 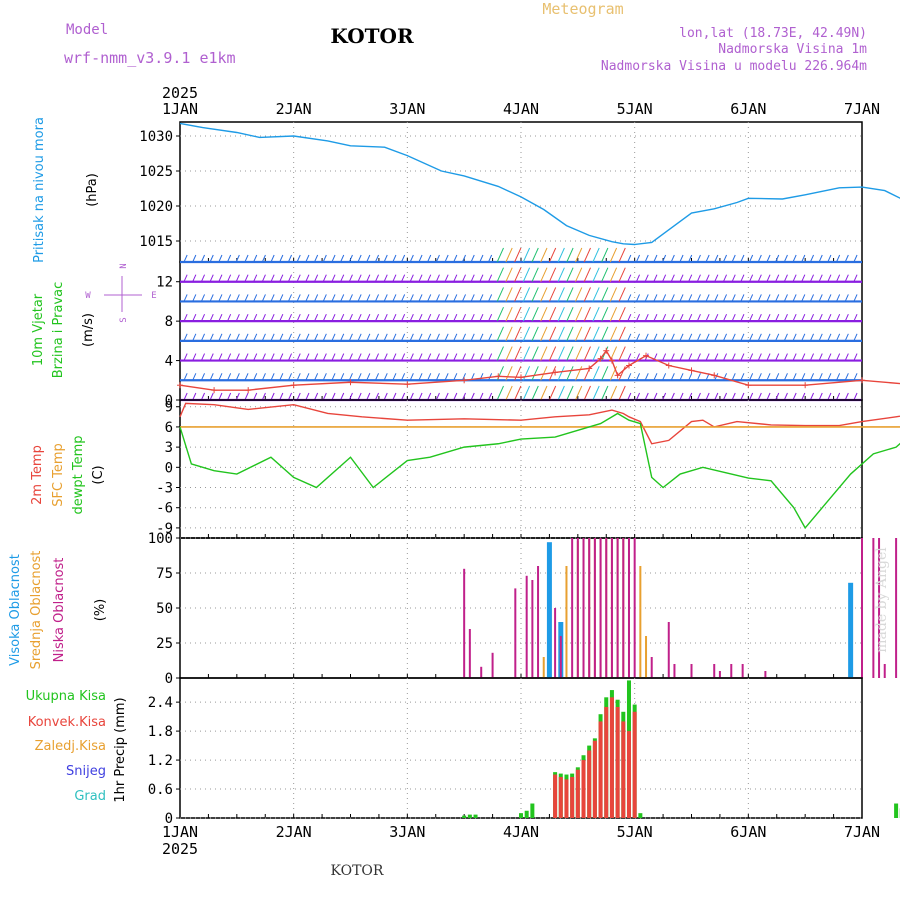 What do you see at coordinates (407, 109) in the screenshot?
I see `top-day-label: 3JAN` at bounding box center [407, 109].